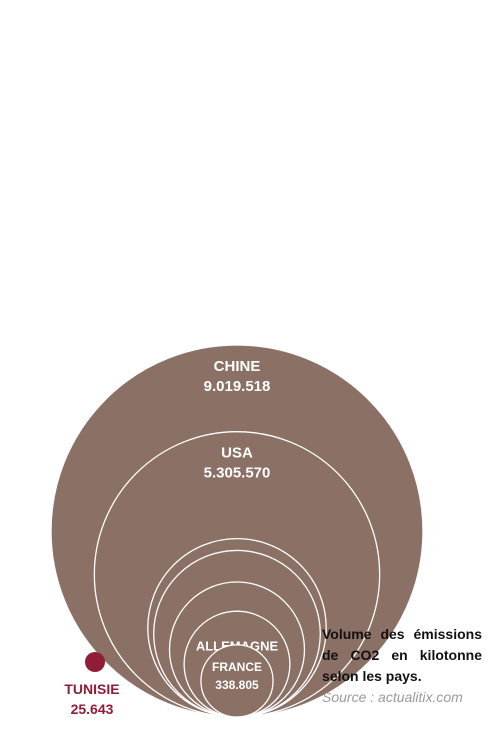 The image size is (500, 738). Describe the element at coordinates (92, 709) in the screenshot. I see `value-tunisie: 25.643` at that location.